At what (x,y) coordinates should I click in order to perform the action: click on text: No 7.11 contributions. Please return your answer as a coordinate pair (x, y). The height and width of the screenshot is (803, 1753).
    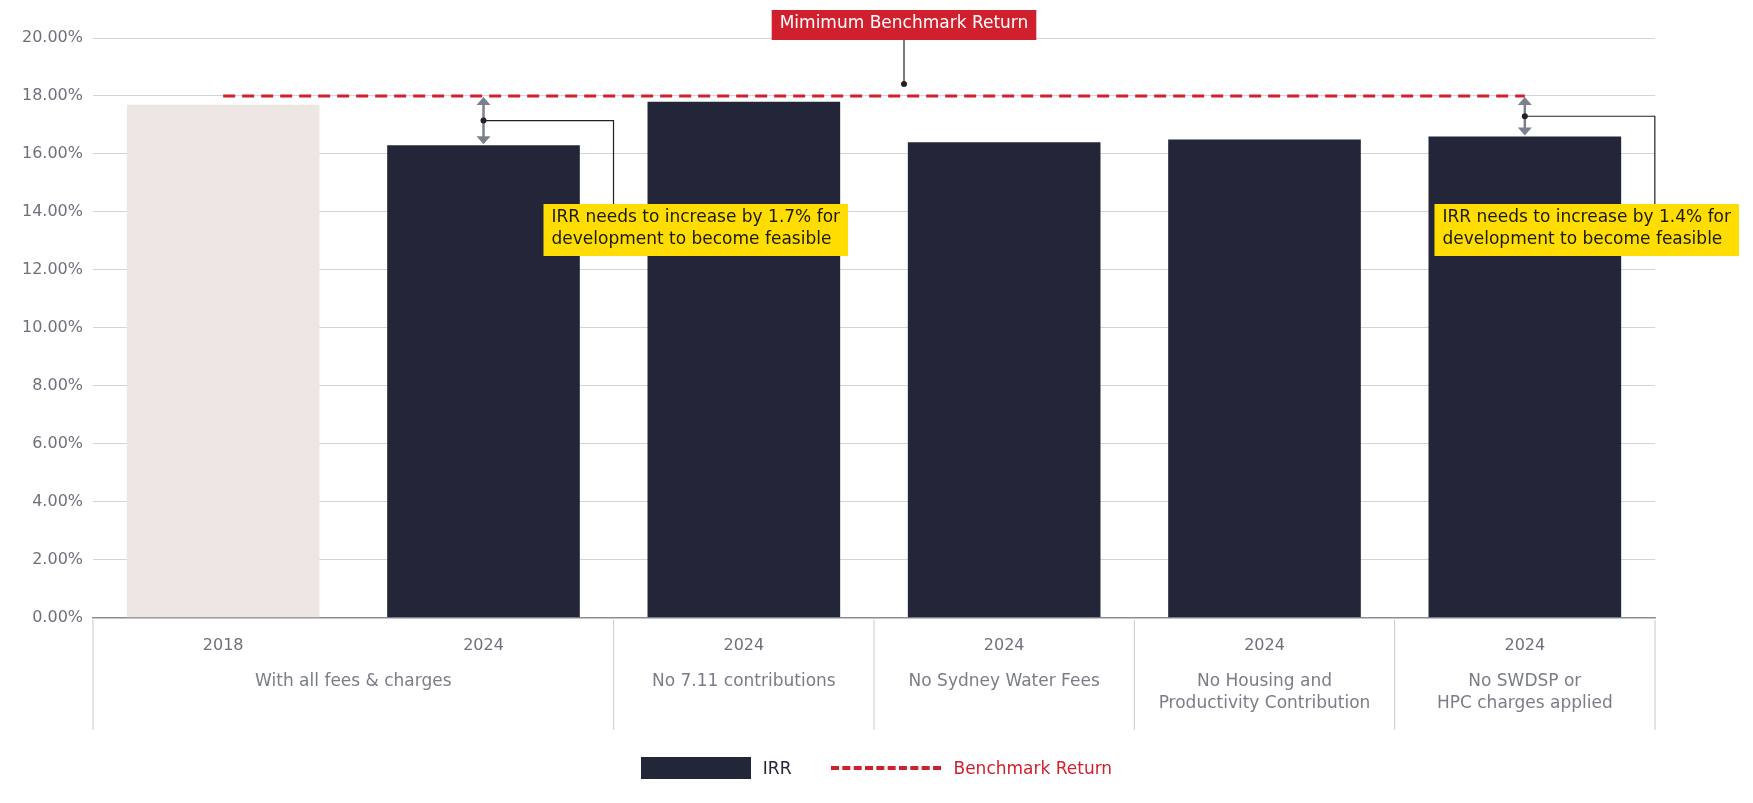
    Looking at the image, I should click on (744, 679).